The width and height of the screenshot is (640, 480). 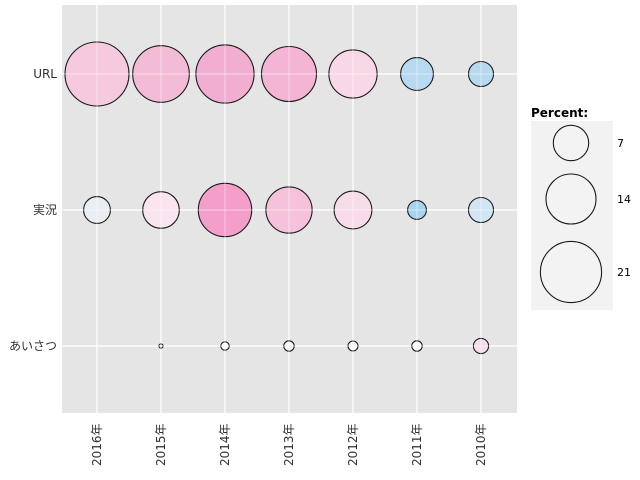 I want to click on legend-key-label: 21, so click(x=624, y=272).